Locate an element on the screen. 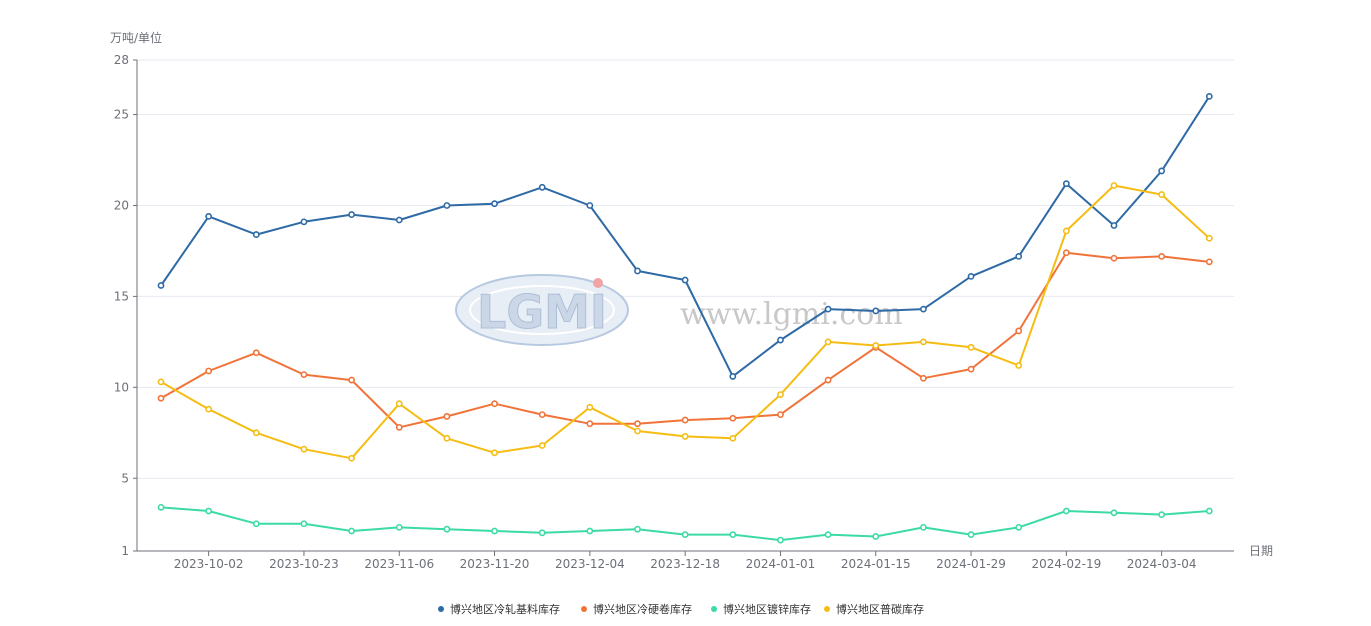 This screenshot has height=626, width=1371. watermark-logo-text: LGMI is located at coordinates (542, 312).